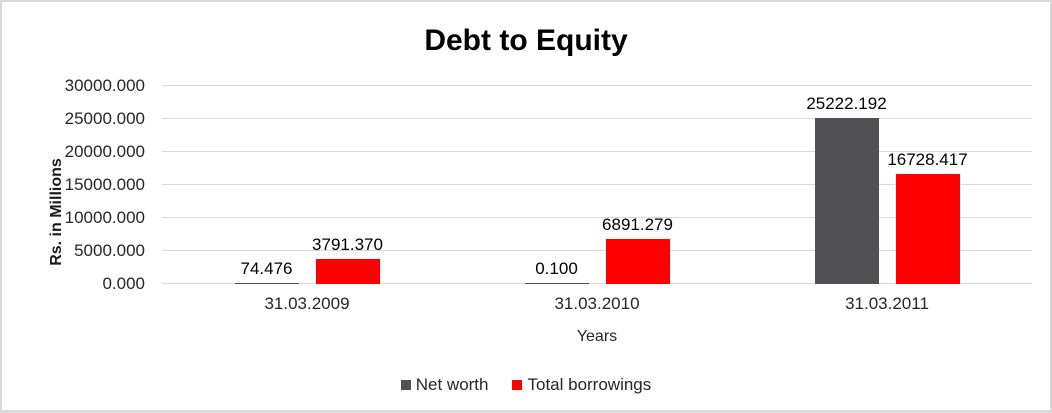  I want to click on gridline-15000.000, so click(597, 184).